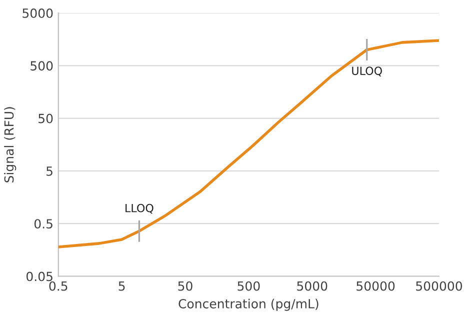 This screenshot has width=467, height=325. What do you see at coordinates (439, 286) in the screenshot?
I see `x-tick-label: 500000` at bounding box center [439, 286].